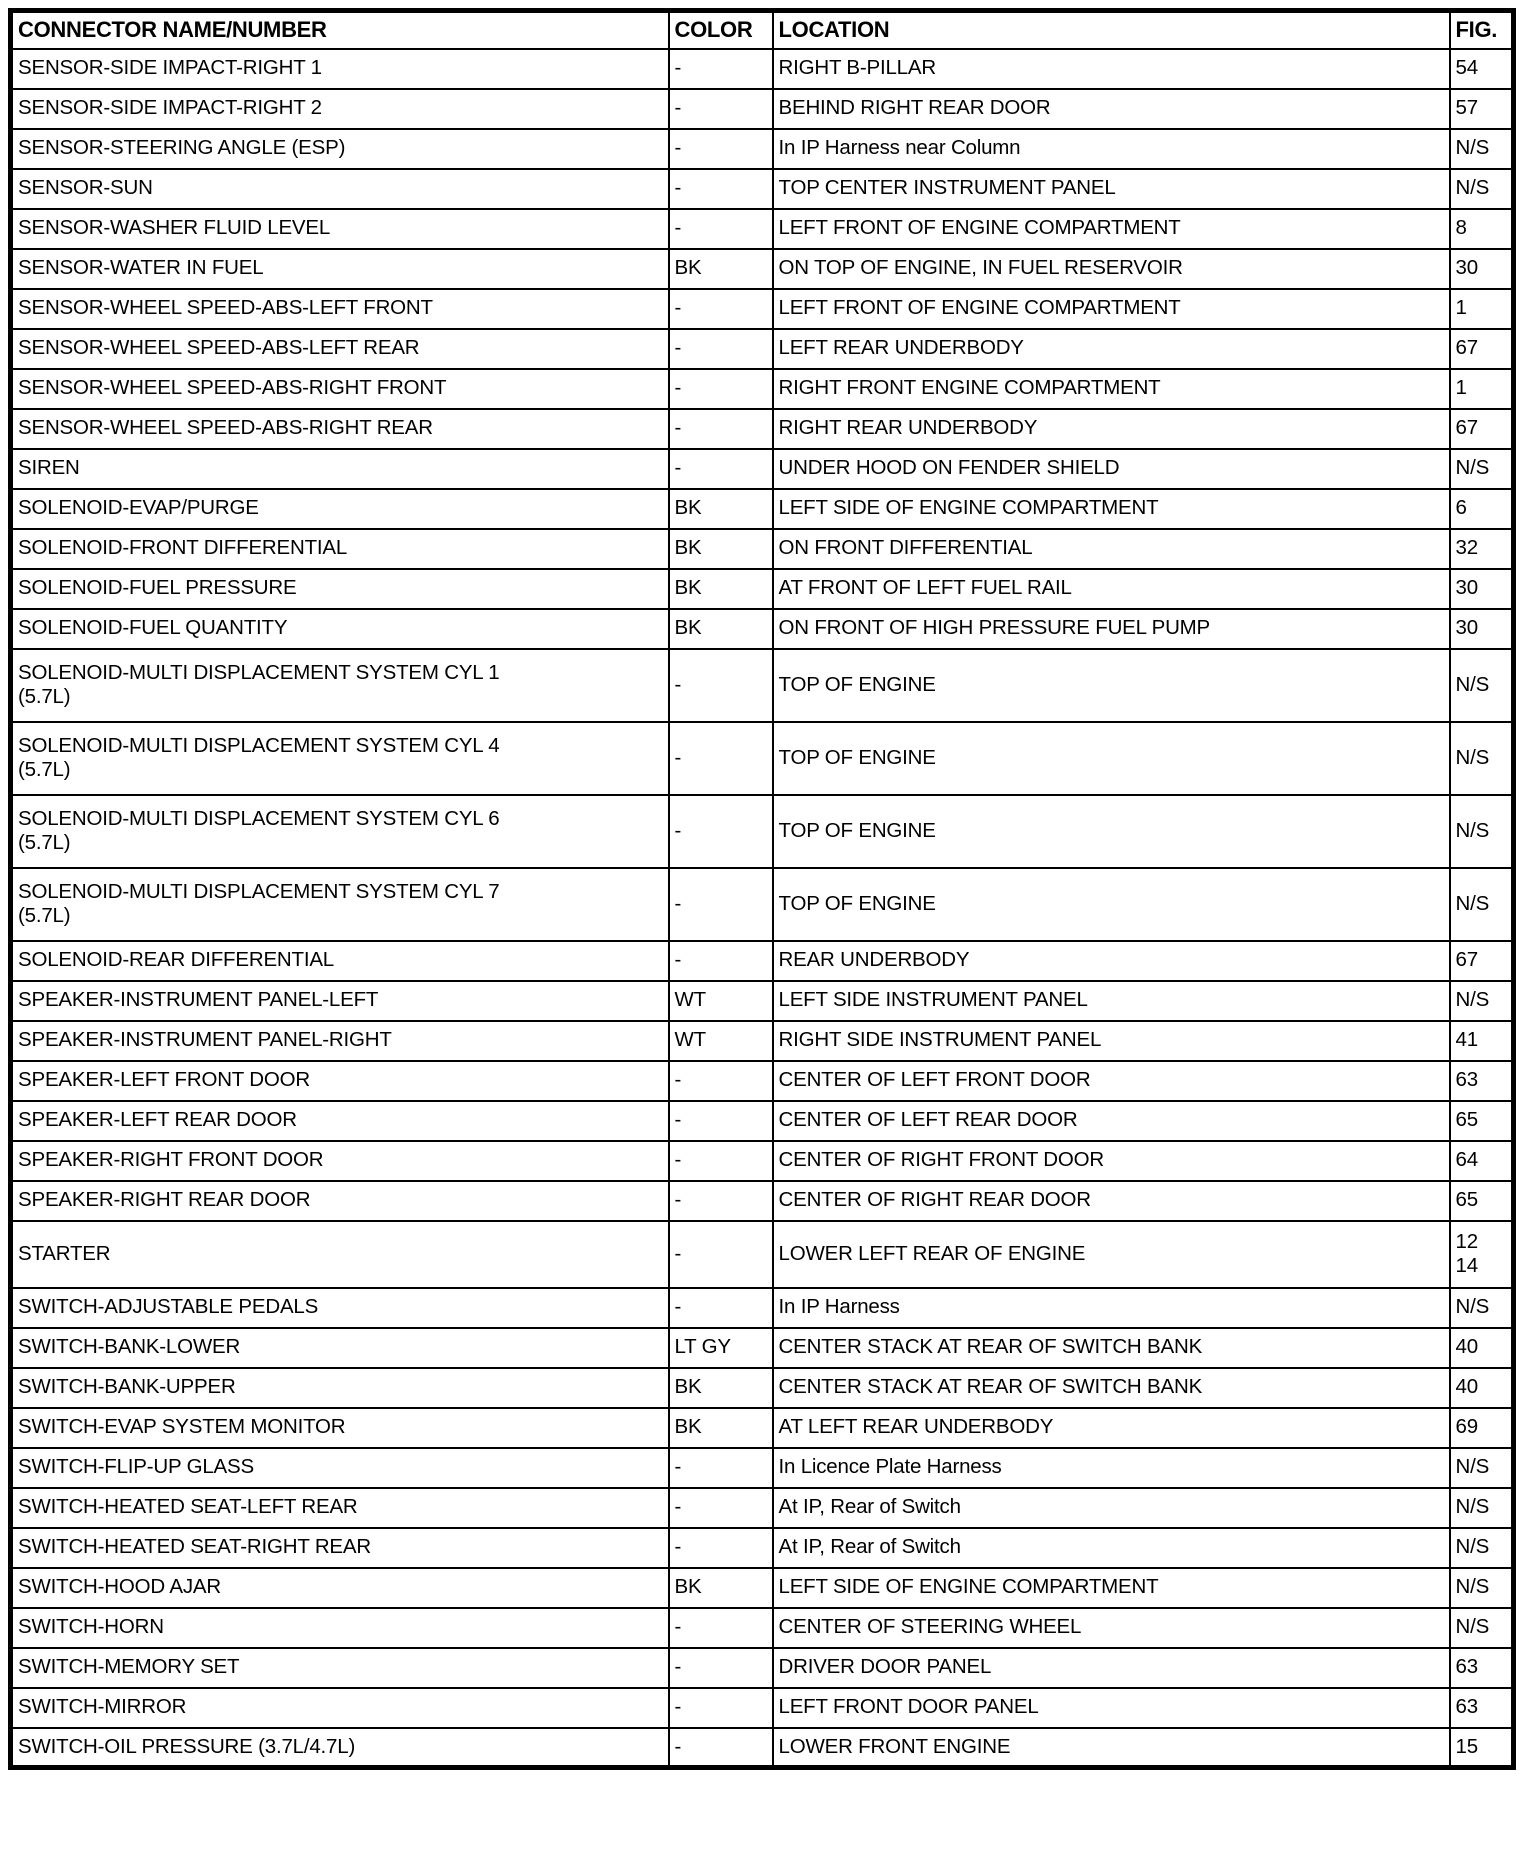 The height and width of the screenshot is (1856, 1536). I want to click on connector-name-cell: SENSOR-WHEEL SPEED-ABS-RIGHT FRONT, so click(339, 388).